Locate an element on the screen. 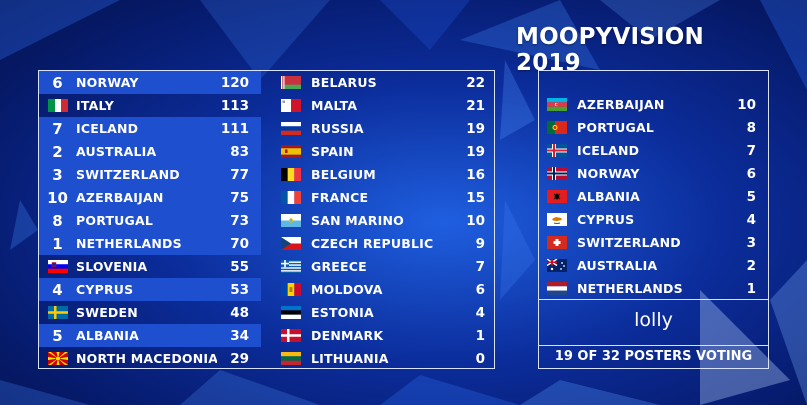 Image resolution: width=807 pixels, height=405 pixels. country-name: GREECE is located at coordinates (339, 266).